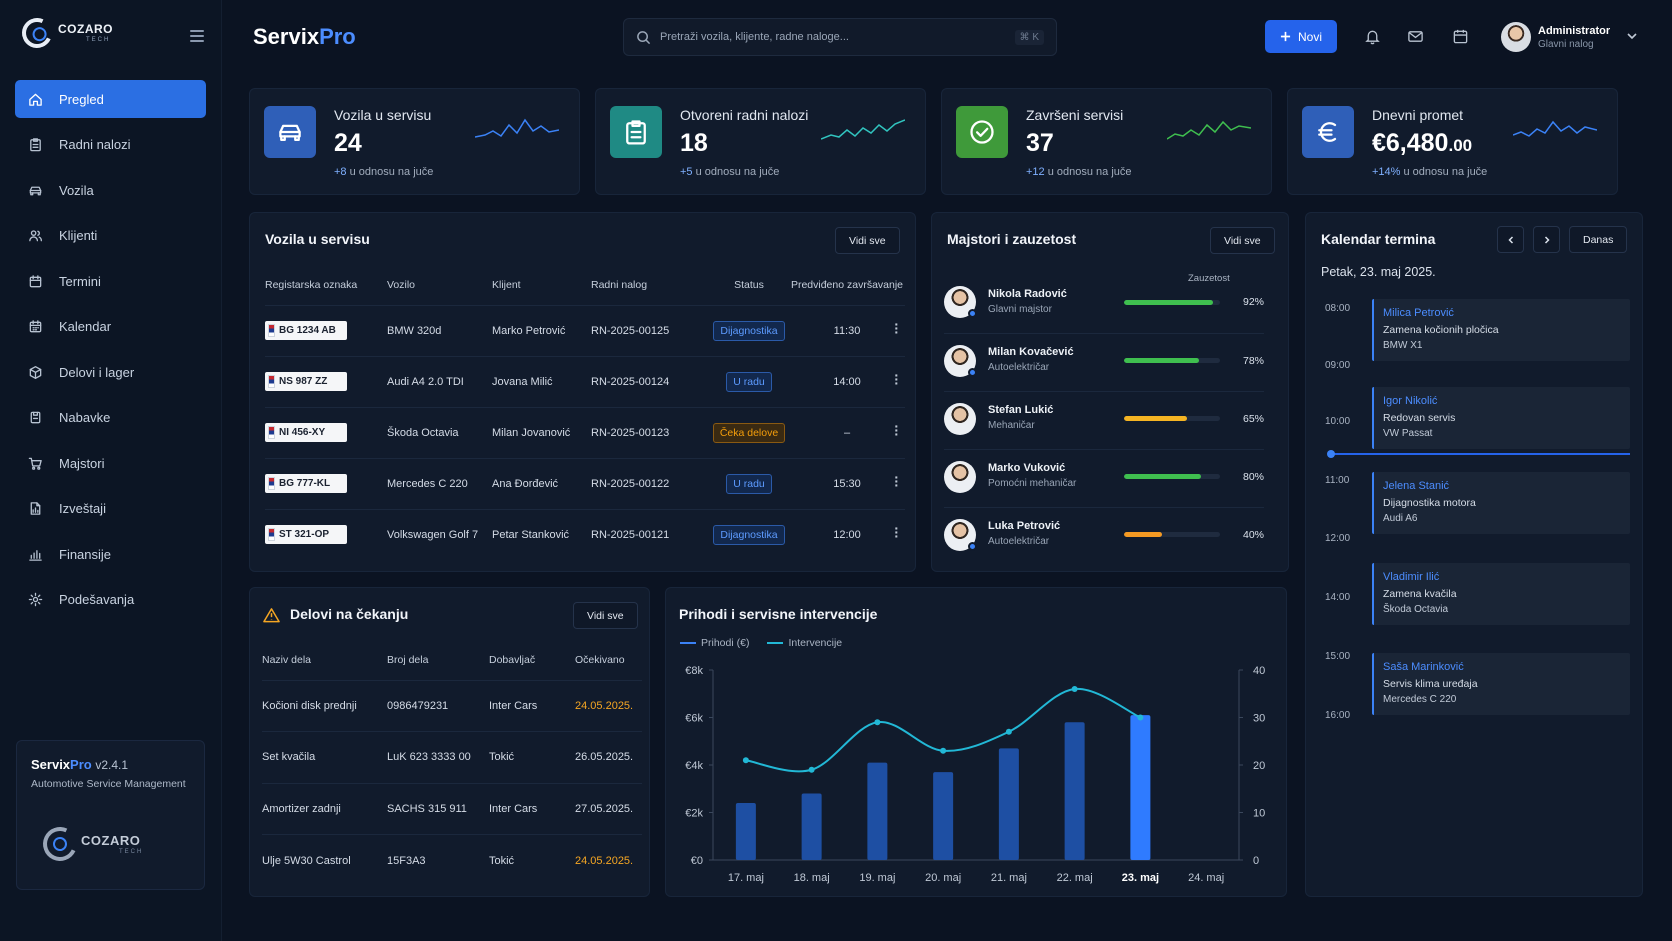 The image size is (1672, 941). Describe the element at coordinates (414, 141) in the screenshot. I see `kpi-card-0: Vozila u servisu 24 +8 u odnosu na juče` at that location.